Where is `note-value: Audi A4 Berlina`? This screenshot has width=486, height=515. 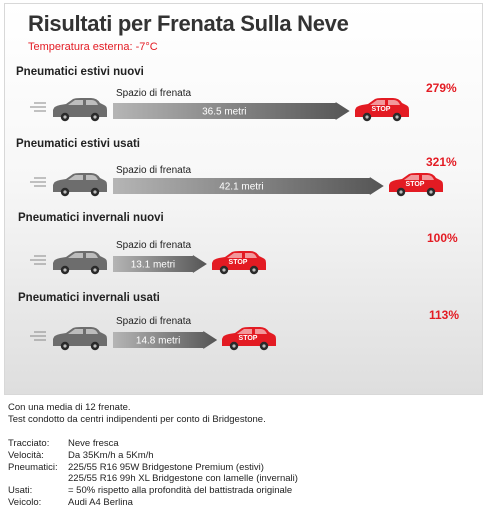
note-value: Audi A4 Berlina is located at coordinates (100, 502).